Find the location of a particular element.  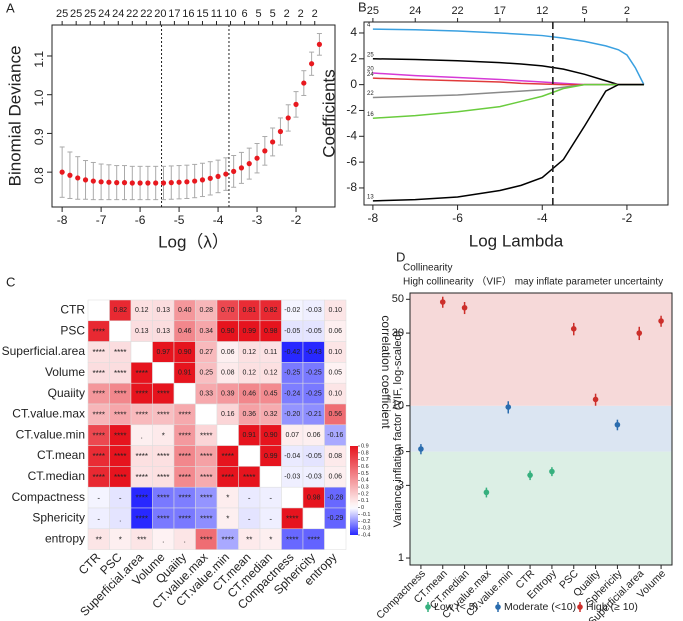

cell-value: 0.27 is located at coordinates (206, 352).